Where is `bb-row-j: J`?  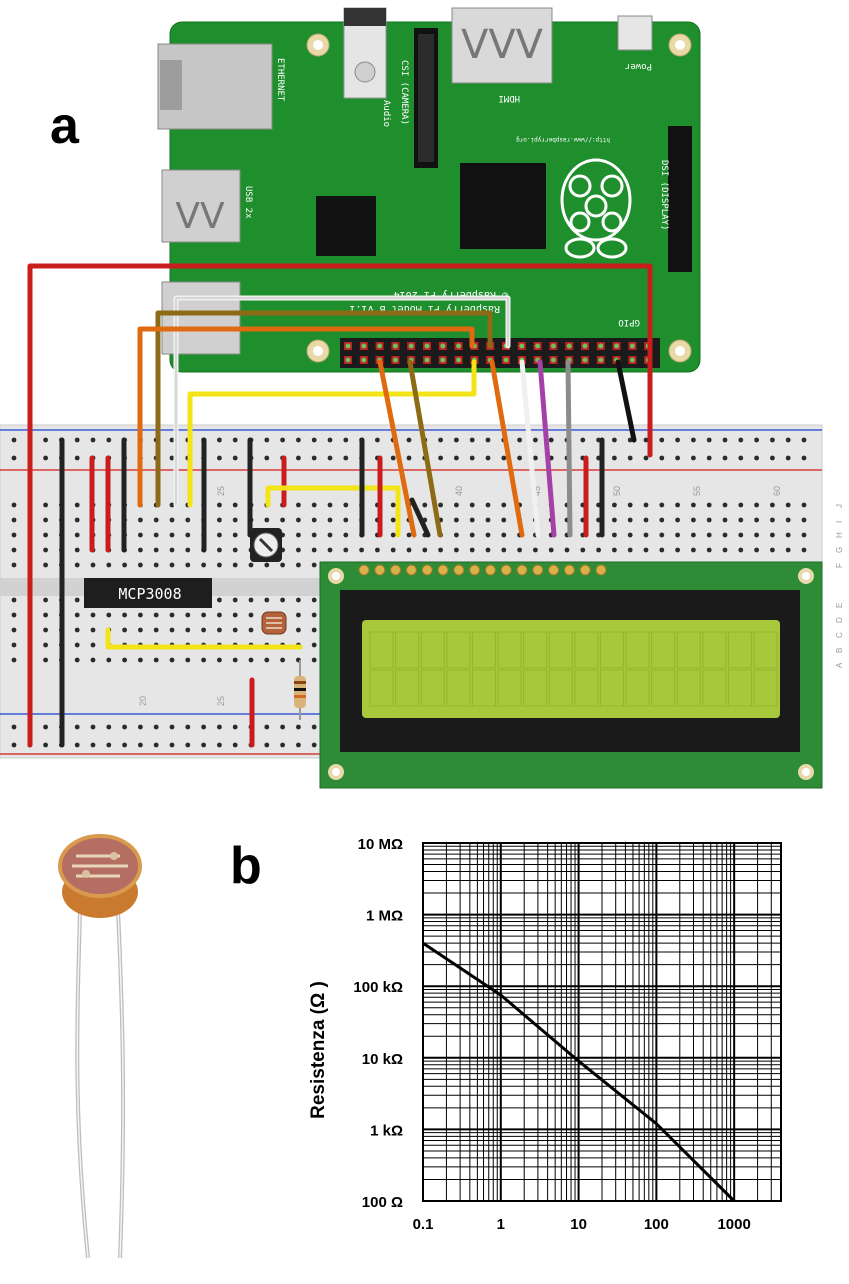 bb-row-j: J is located at coordinates (839, 506).